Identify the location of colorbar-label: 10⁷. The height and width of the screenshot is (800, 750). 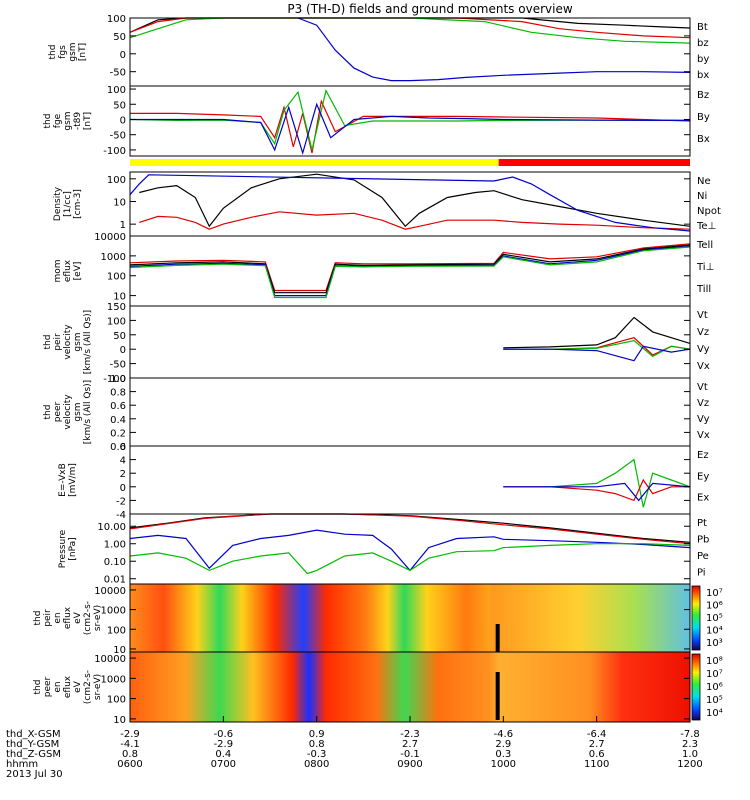
(714, 593).